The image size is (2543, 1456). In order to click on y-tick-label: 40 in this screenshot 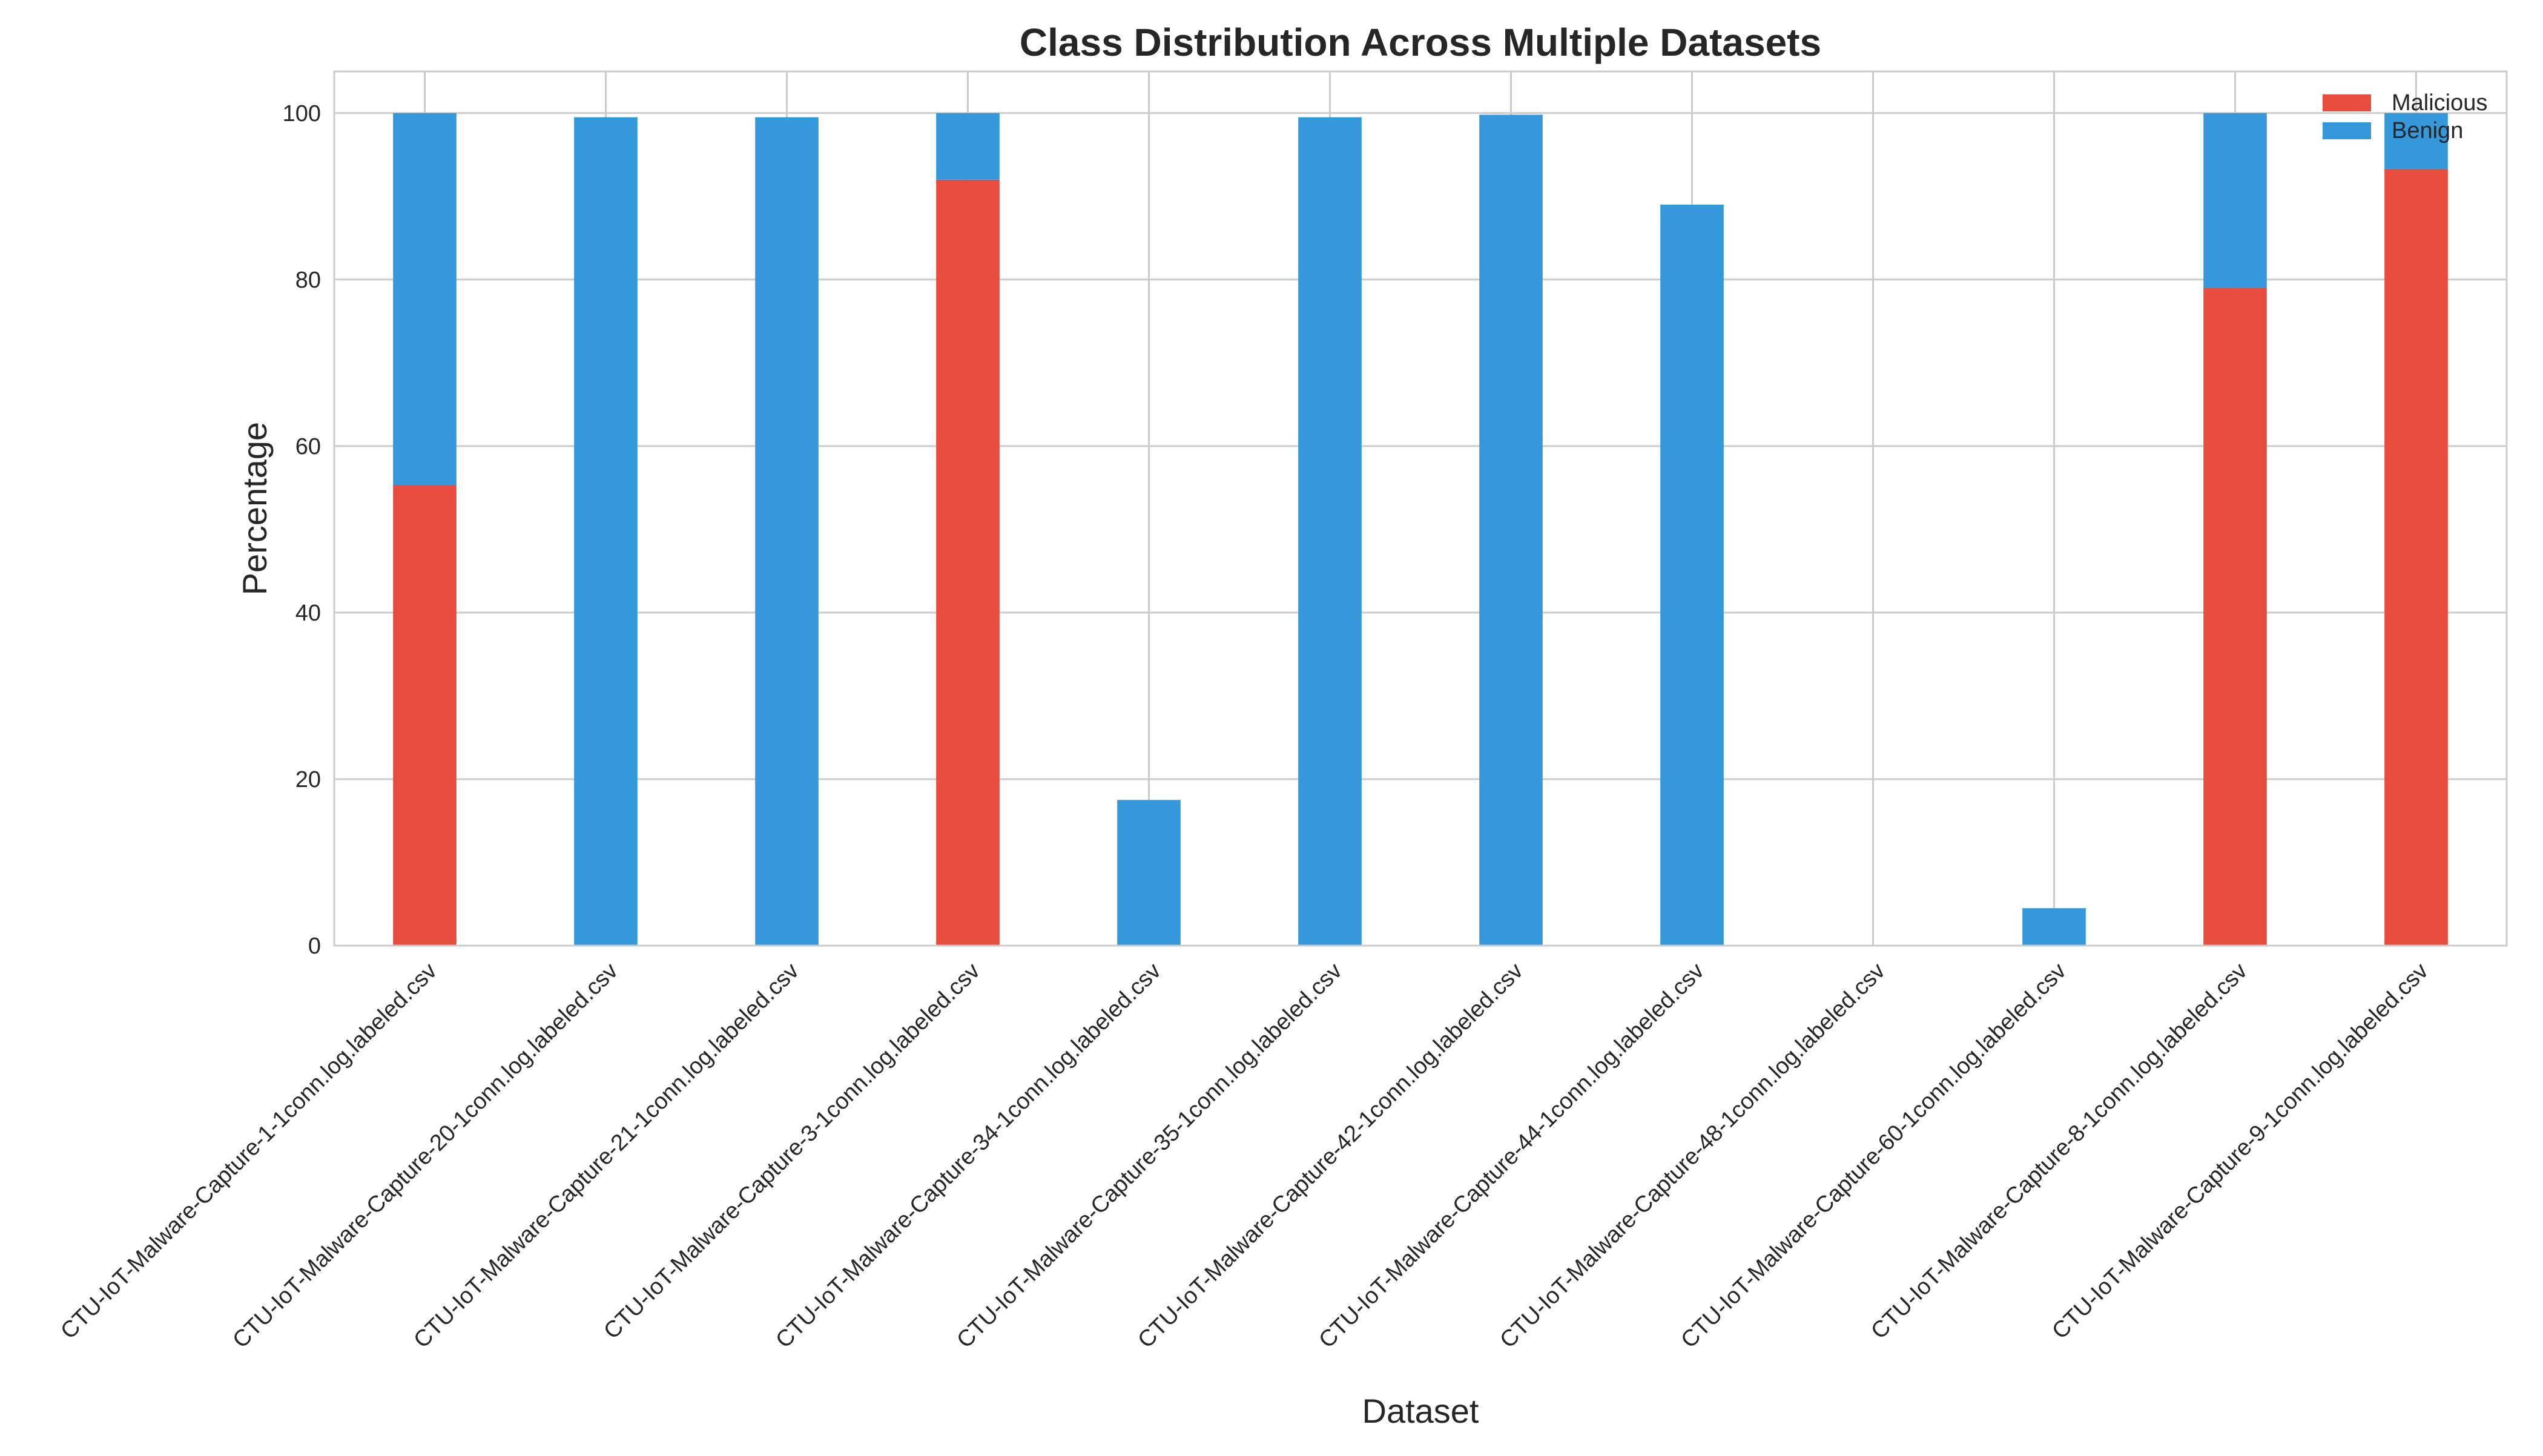, I will do `click(308, 613)`.